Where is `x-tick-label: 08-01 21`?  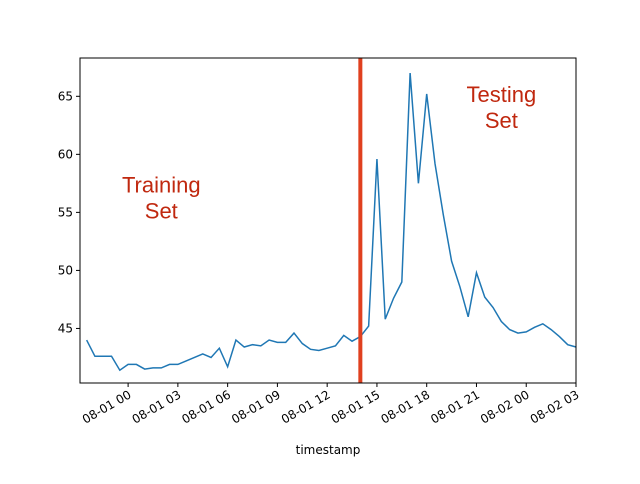 x-tick-label: 08-01 21 is located at coordinates (455, 406).